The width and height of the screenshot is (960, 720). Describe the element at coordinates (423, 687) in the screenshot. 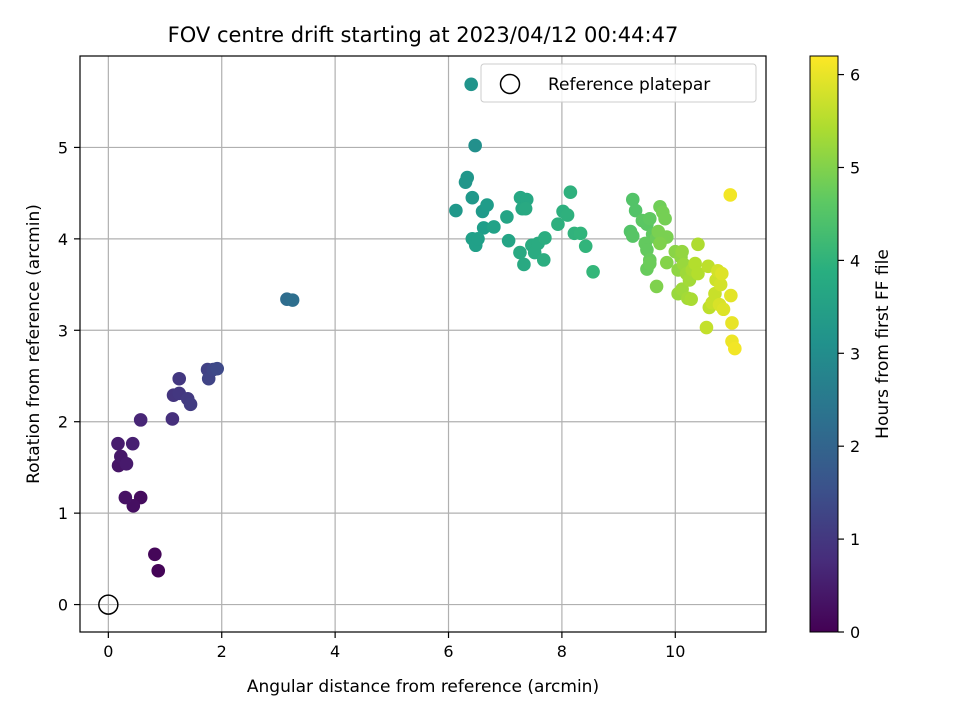

I see `x-axis-label: Angular distance from reference (arcmin)` at that location.